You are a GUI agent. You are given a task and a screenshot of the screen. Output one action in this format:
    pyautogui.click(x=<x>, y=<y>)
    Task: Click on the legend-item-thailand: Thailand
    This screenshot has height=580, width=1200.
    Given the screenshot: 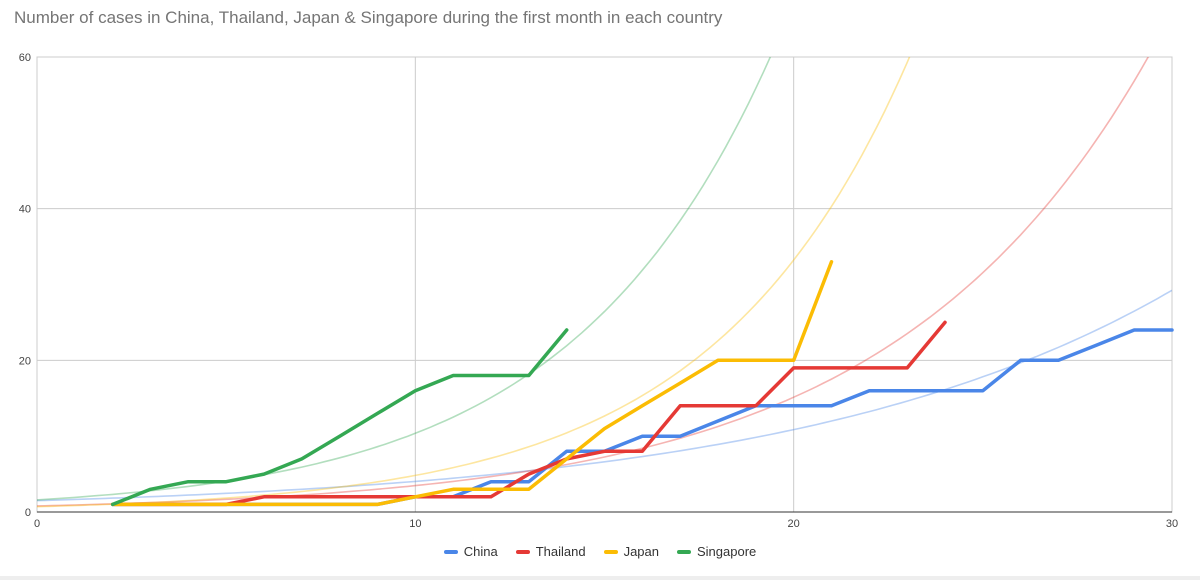 What is the action you would take?
    pyautogui.click(x=550, y=551)
    